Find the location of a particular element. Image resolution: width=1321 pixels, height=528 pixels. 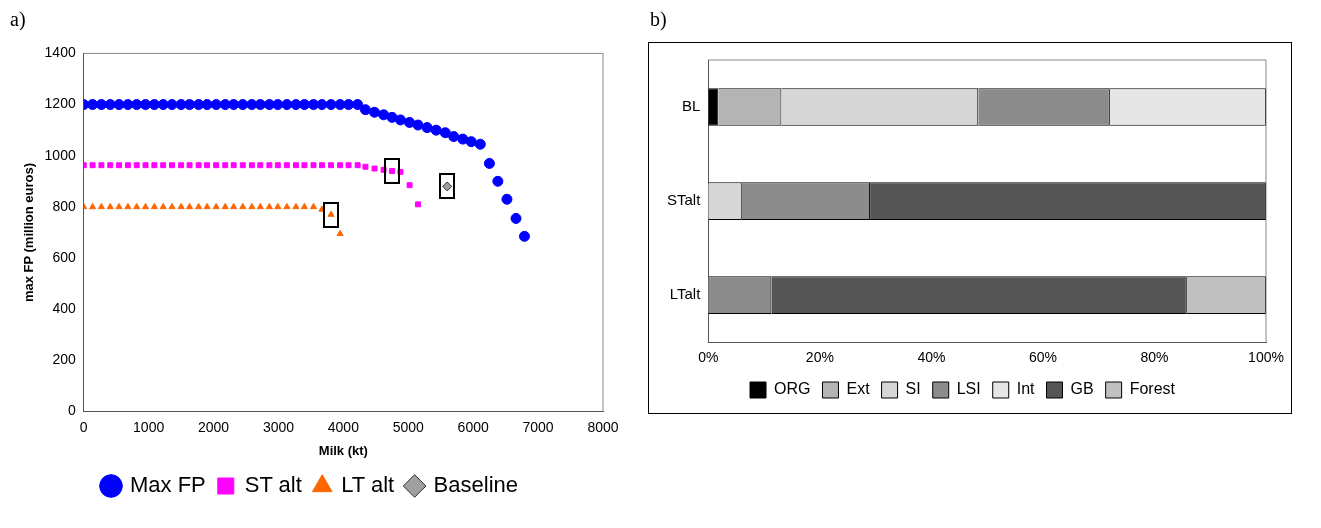

x-tick-label: 6000 is located at coordinates (473, 426).